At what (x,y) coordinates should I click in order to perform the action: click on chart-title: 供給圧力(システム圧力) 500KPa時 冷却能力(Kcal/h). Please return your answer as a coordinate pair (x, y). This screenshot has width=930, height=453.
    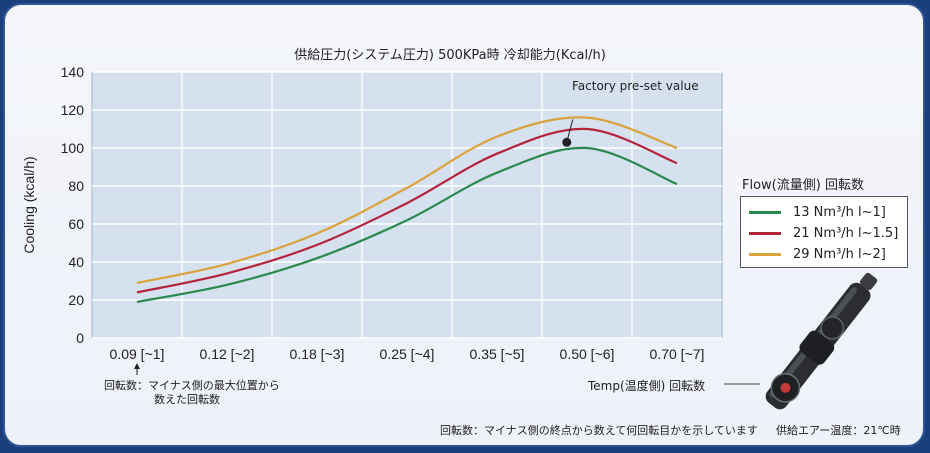
    Looking at the image, I should click on (450, 55).